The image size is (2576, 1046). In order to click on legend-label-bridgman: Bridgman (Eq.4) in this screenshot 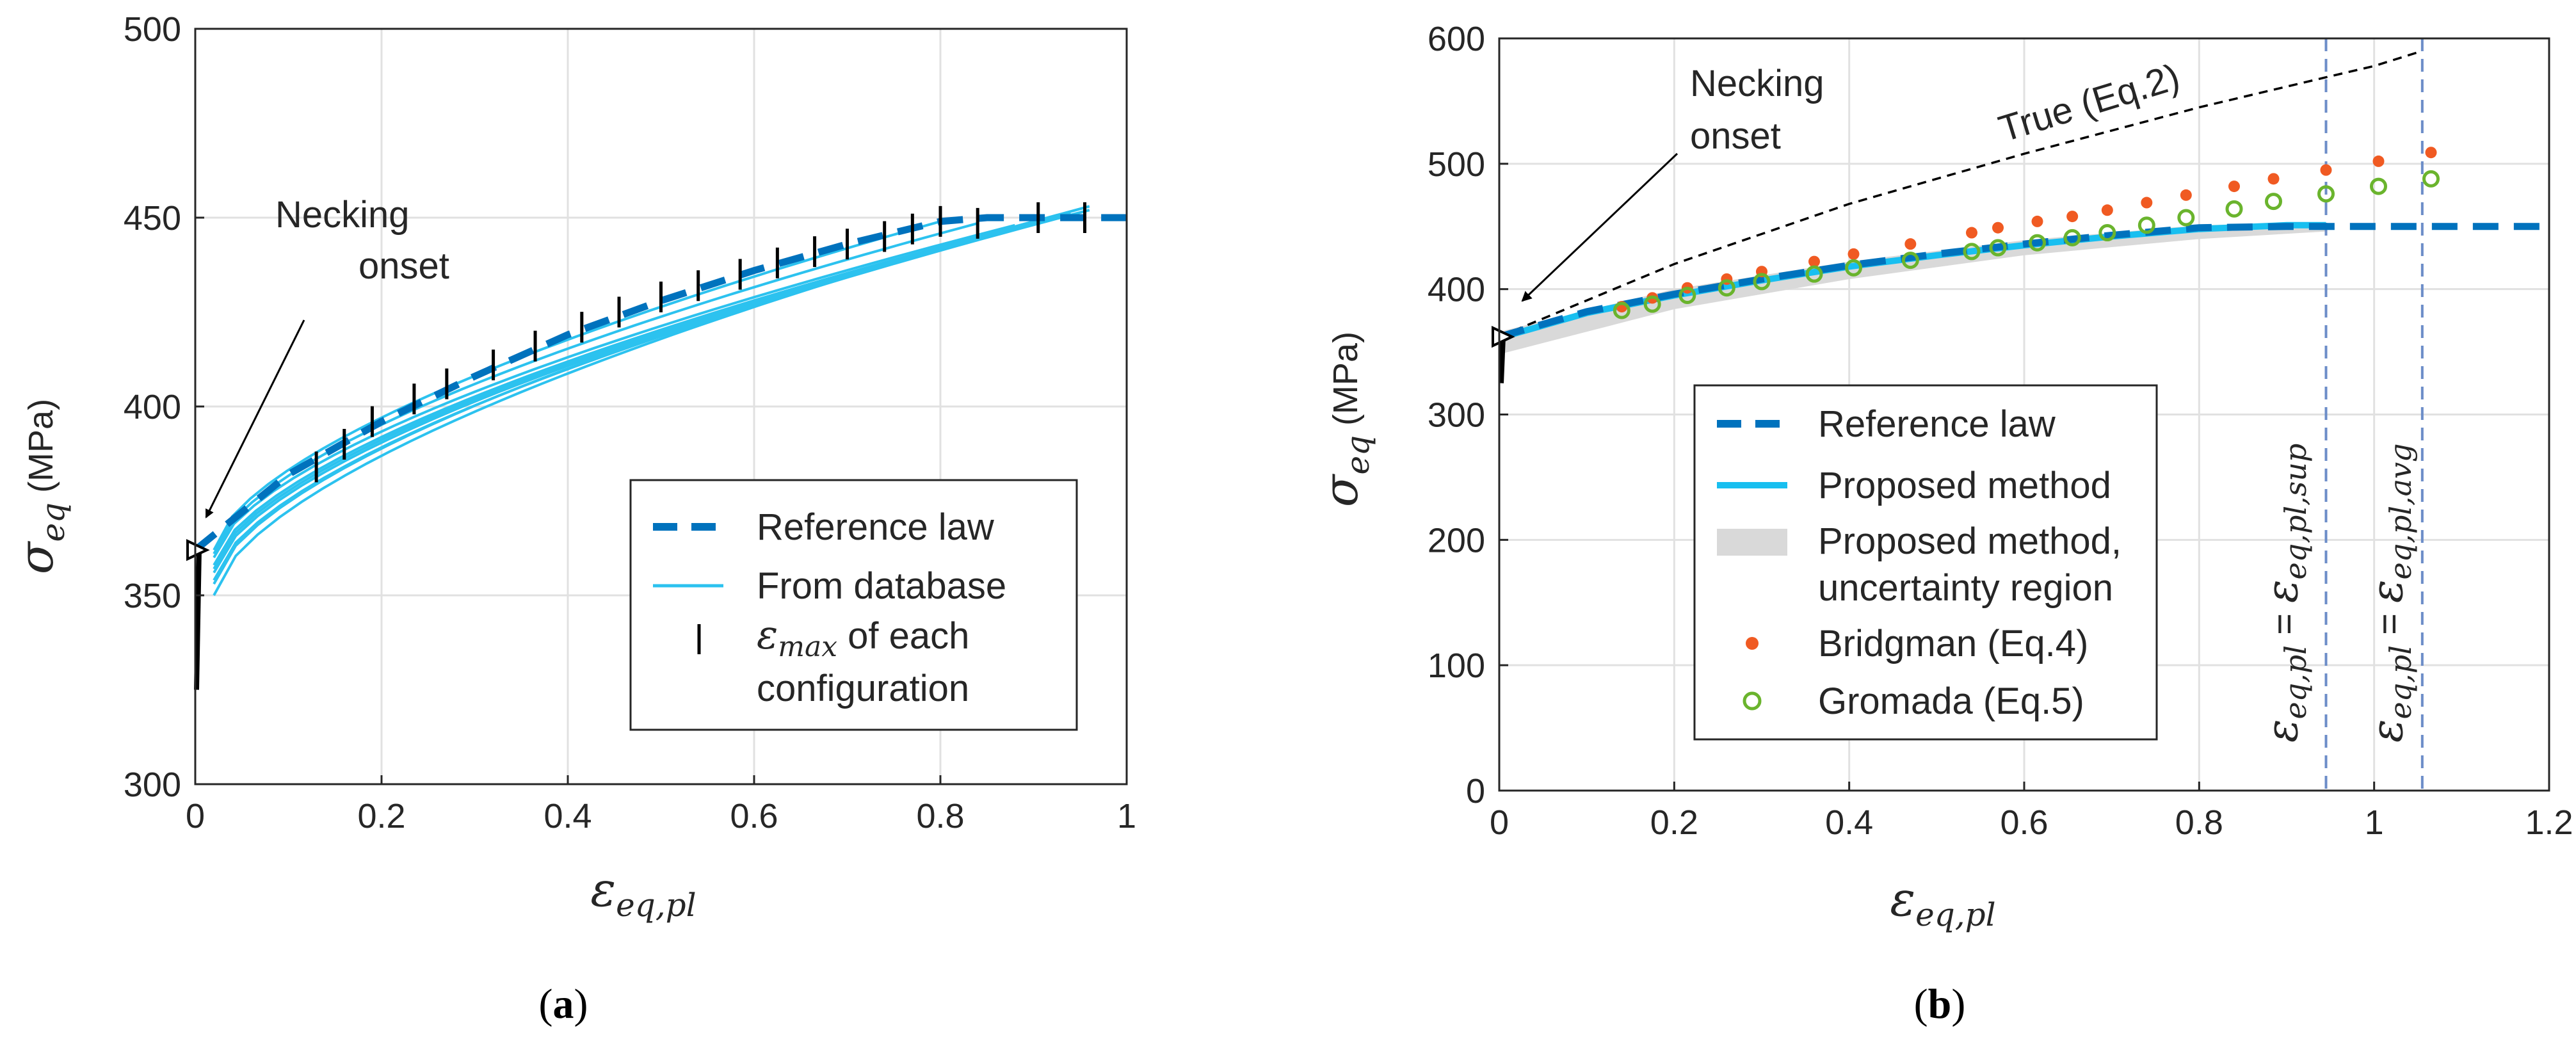, I will do `click(1953, 643)`.